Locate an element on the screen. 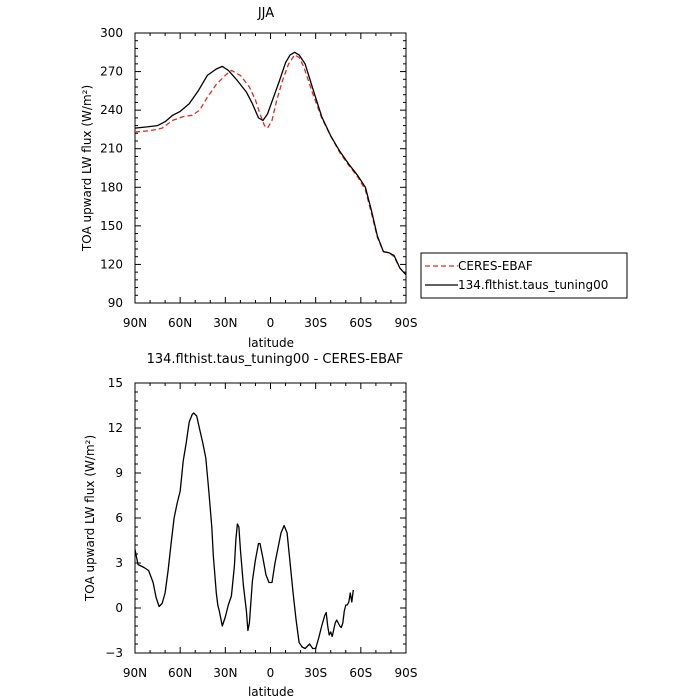  y-tick-label: 240 is located at coordinates (111, 110).